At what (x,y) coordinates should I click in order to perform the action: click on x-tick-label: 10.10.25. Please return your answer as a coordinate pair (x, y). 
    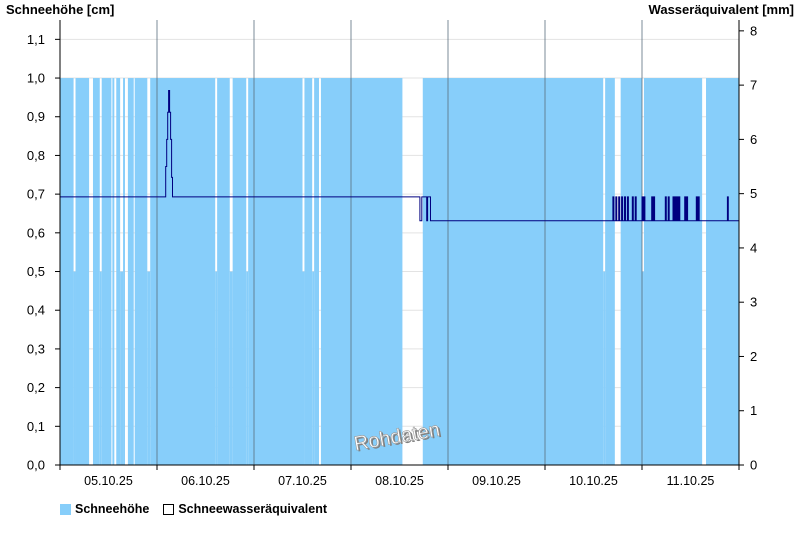
    Looking at the image, I should click on (593, 481).